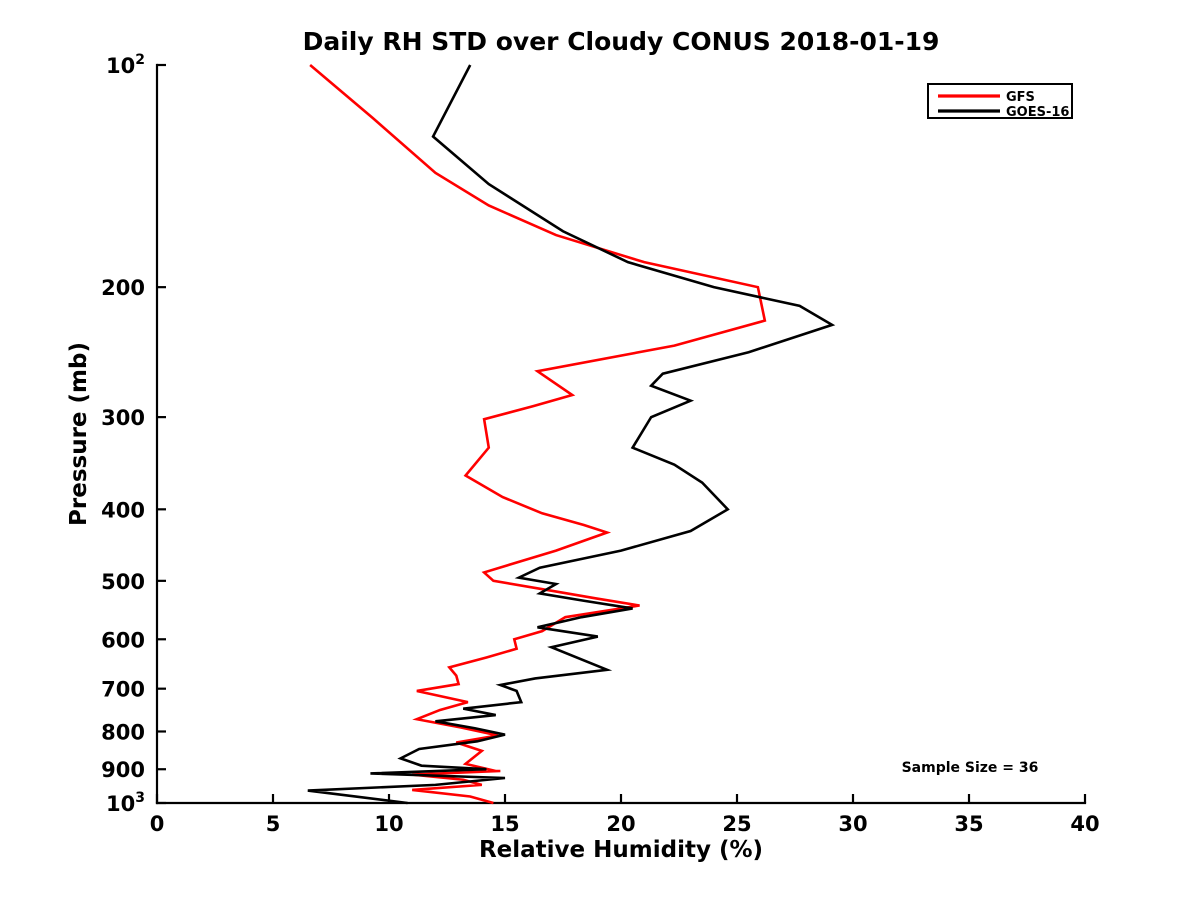 The width and height of the screenshot is (1200, 900). I want to click on y-tick-label: 700, so click(123, 690).